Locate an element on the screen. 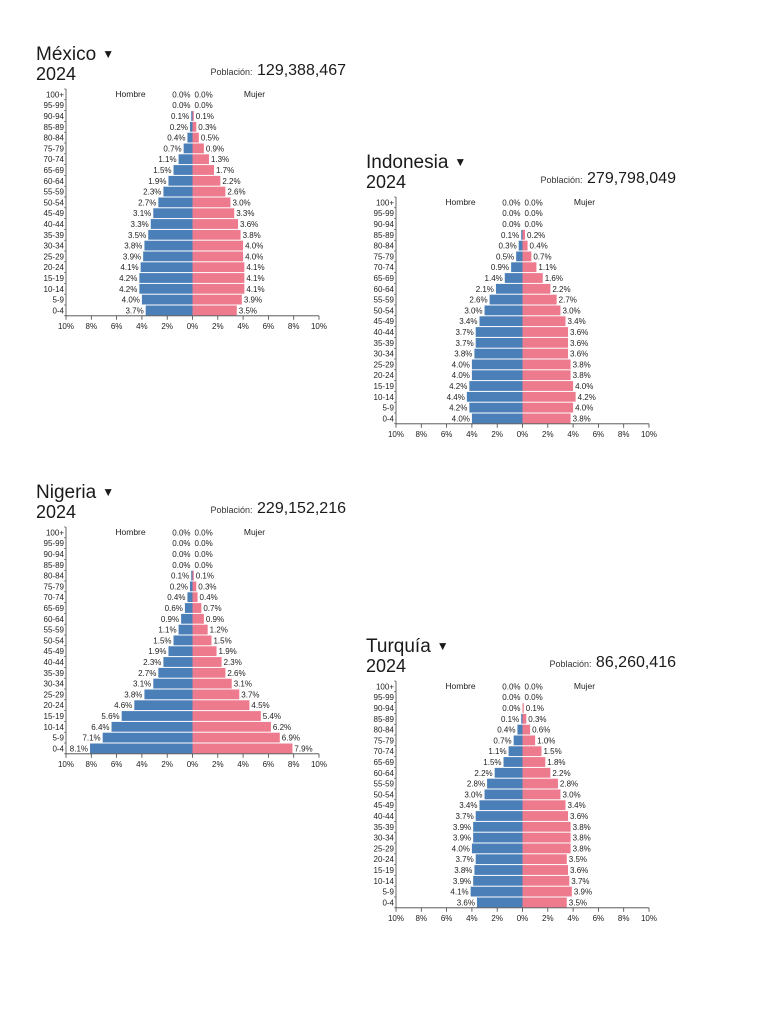 This screenshot has width=768, height=1024. age-group-label: 95-99 is located at coordinates (384, 213).